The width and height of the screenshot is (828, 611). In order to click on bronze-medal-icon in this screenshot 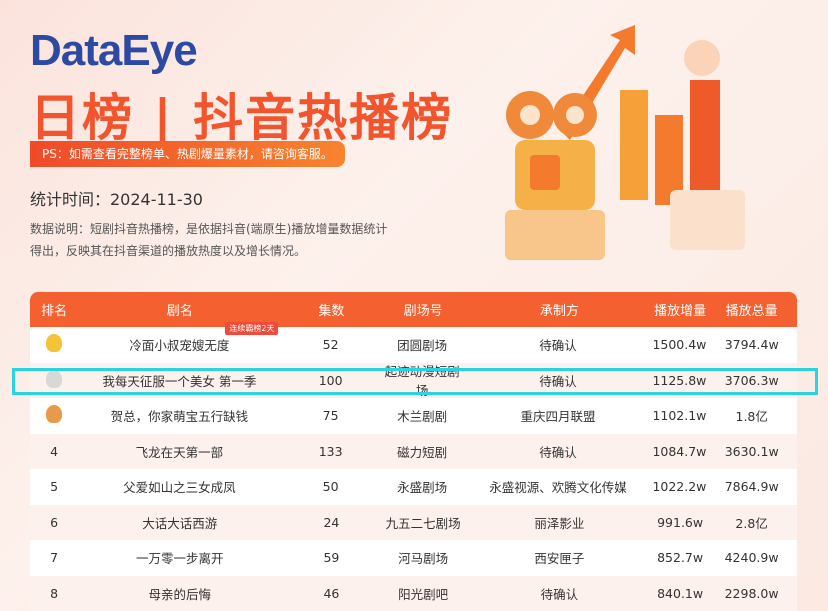, I will do `click(54, 414)`.